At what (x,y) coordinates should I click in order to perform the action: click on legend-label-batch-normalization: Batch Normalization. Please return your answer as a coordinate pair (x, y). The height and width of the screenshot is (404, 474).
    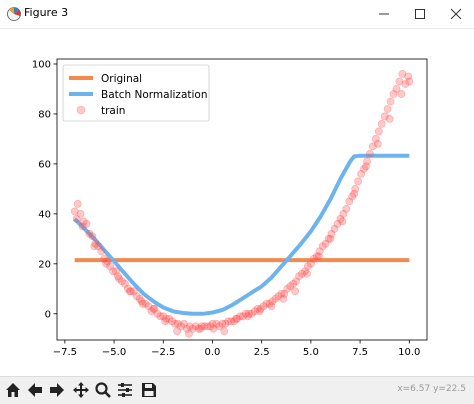
    Looking at the image, I should click on (154, 95).